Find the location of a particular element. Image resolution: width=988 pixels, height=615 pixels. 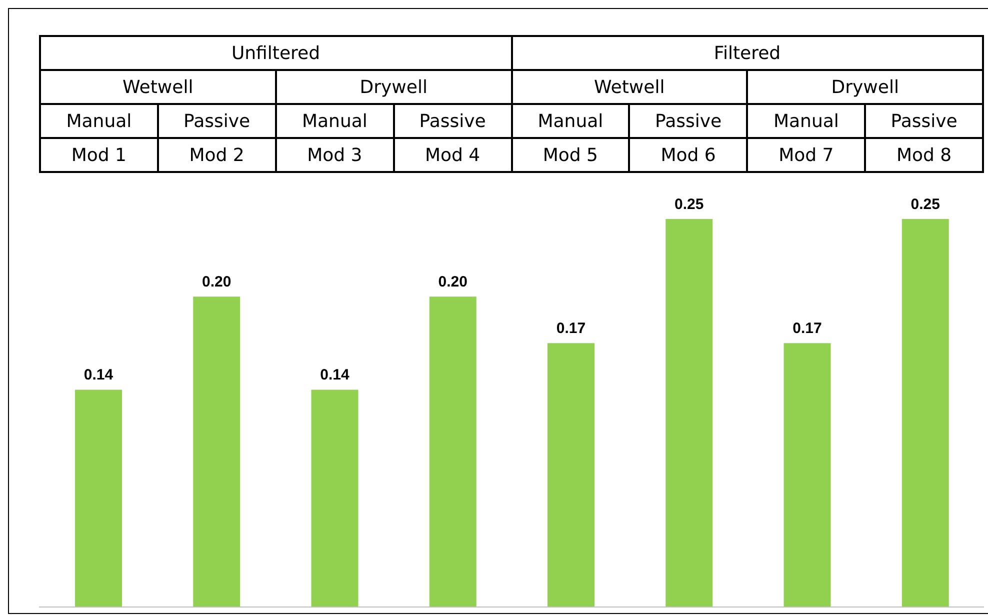

x-tick-label: Mod 2 is located at coordinates (217, 155).